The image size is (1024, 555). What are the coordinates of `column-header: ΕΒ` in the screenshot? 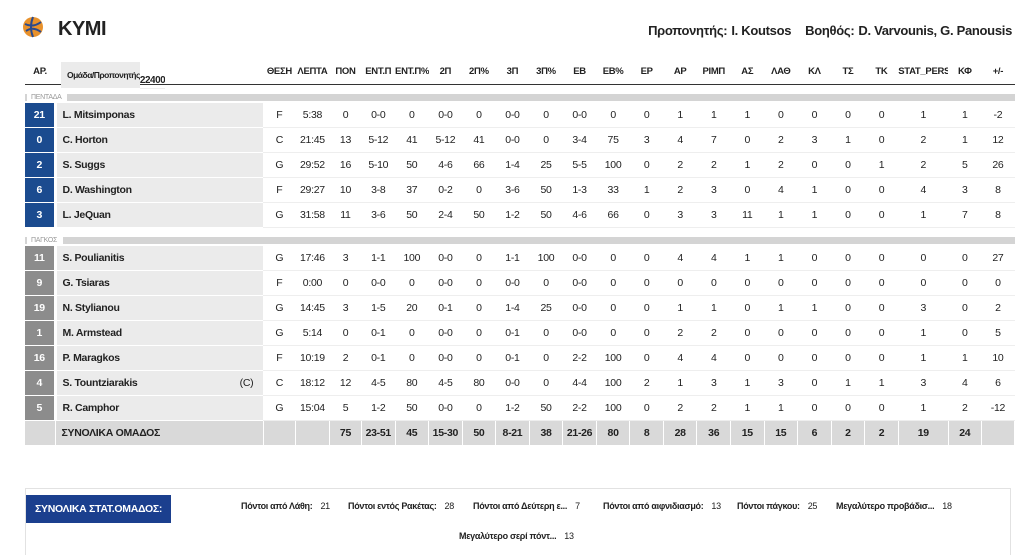 It's located at (579, 71).